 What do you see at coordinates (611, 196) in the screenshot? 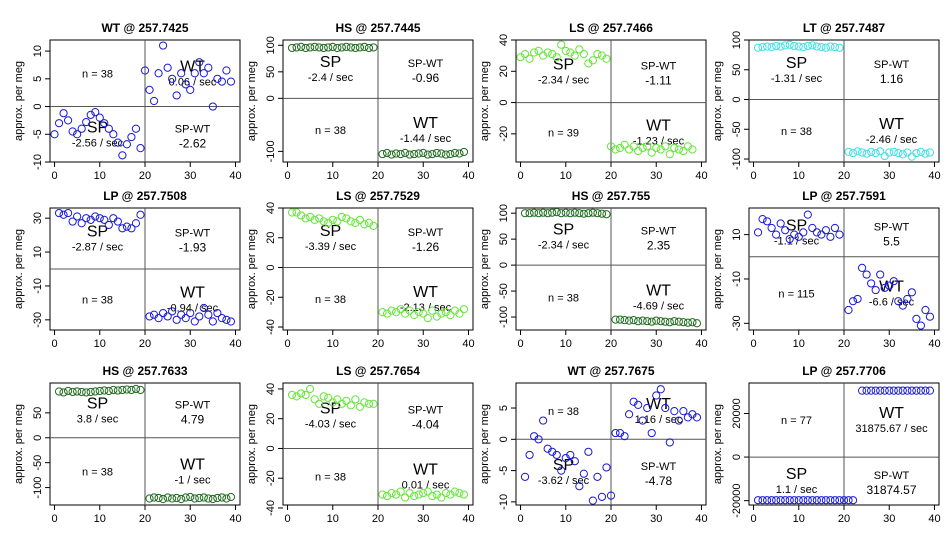
I see `panel-title: HS @ 257.755` at bounding box center [611, 196].